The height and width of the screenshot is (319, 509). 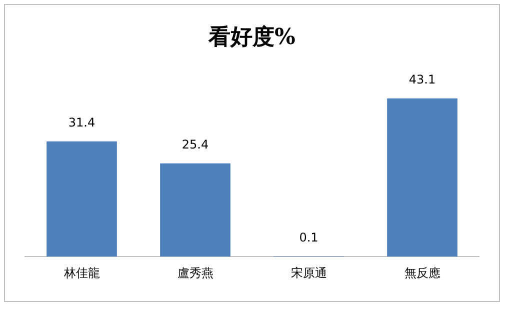 What do you see at coordinates (252, 37) in the screenshot?
I see `chart-title: 看好度%` at bounding box center [252, 37].